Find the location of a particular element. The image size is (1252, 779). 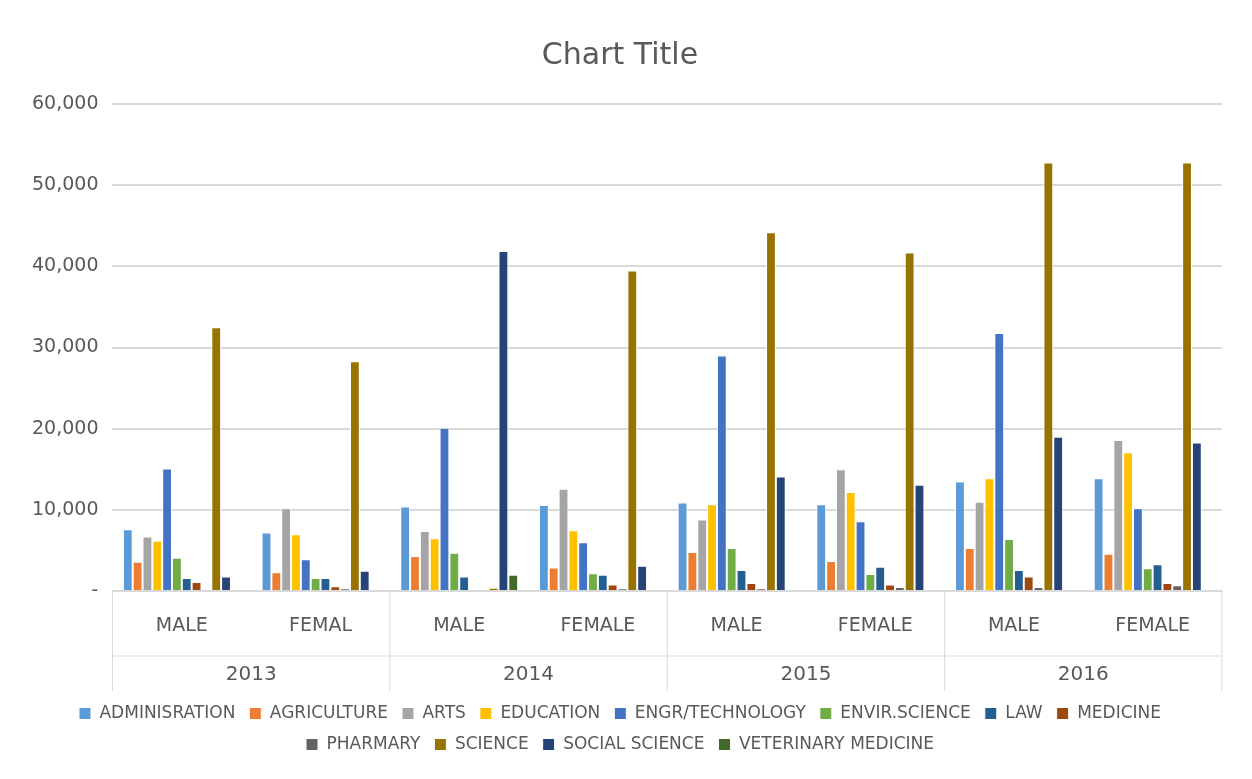

legend-label: PHARMARY is located at coordinates (374, 742).